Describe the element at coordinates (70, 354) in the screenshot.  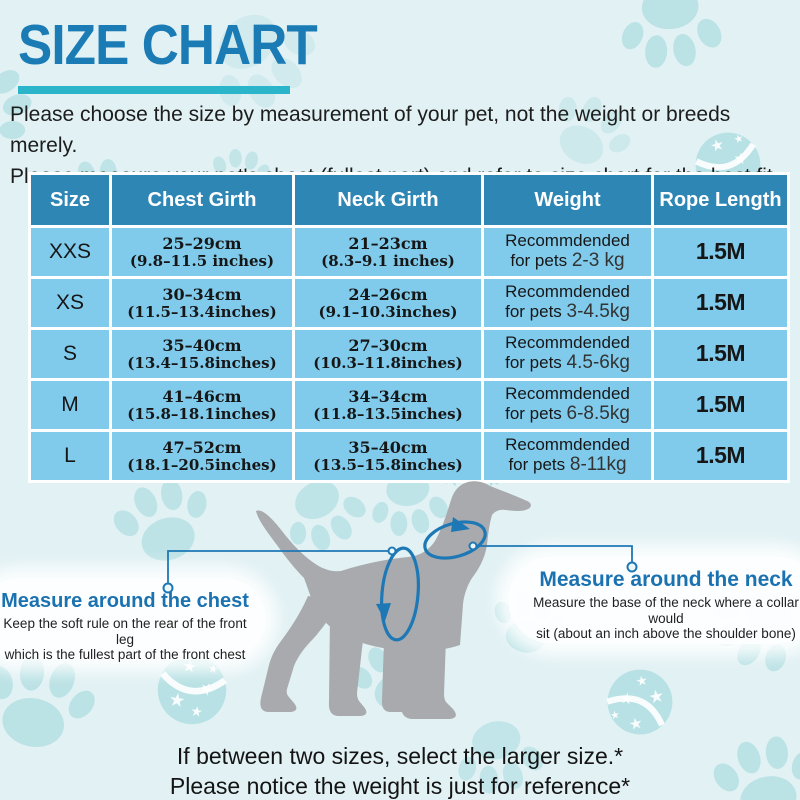
I see `size-cell: S` at that location.